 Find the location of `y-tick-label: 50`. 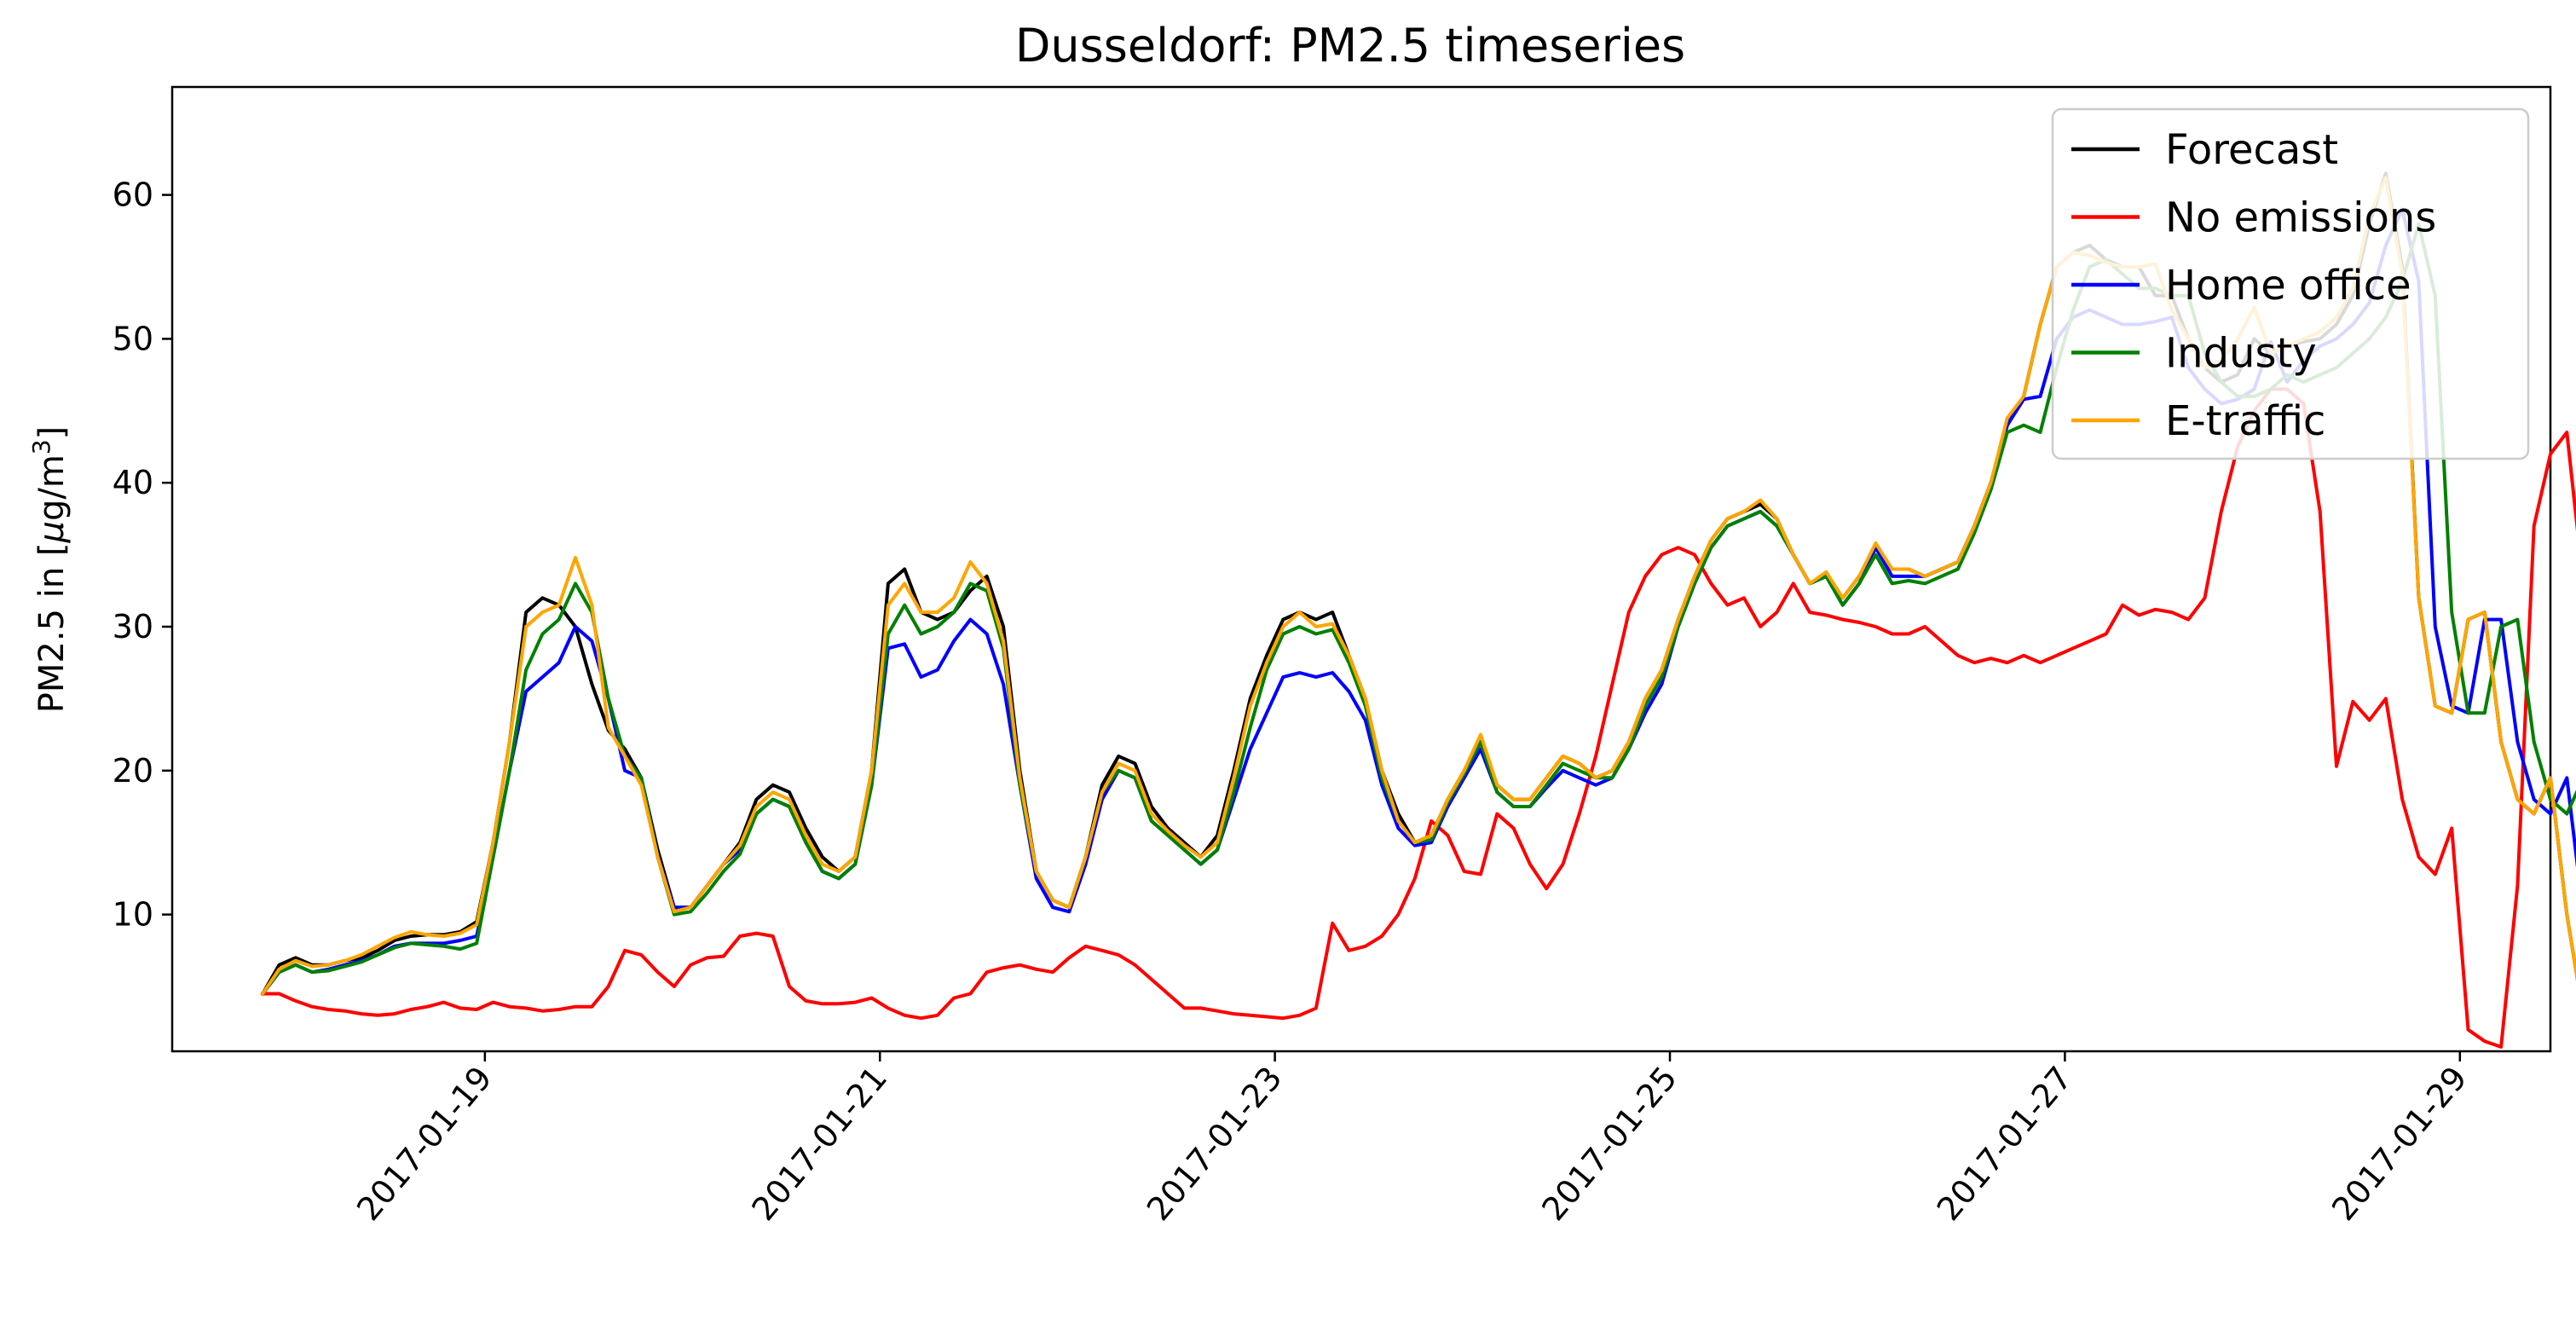

y-tick-label: 50 is located at coordinates (133, 338).